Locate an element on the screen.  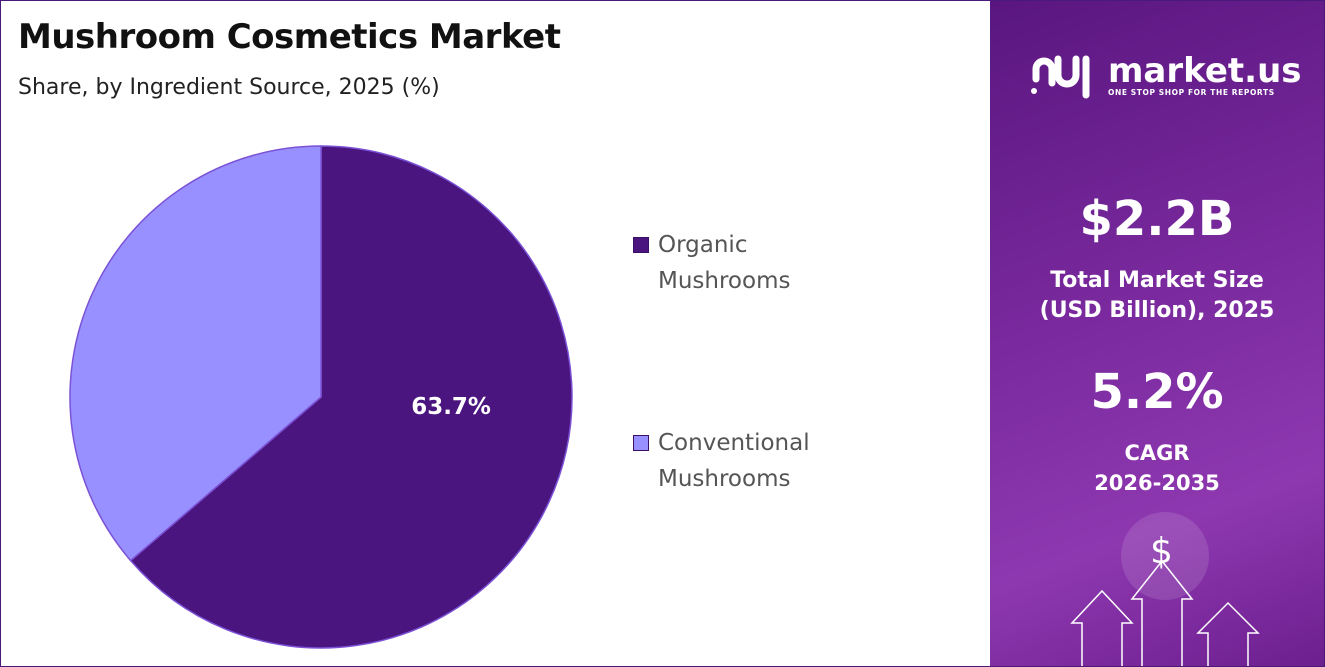
market-size: $2.2B is located at coordinates (1157, 219).